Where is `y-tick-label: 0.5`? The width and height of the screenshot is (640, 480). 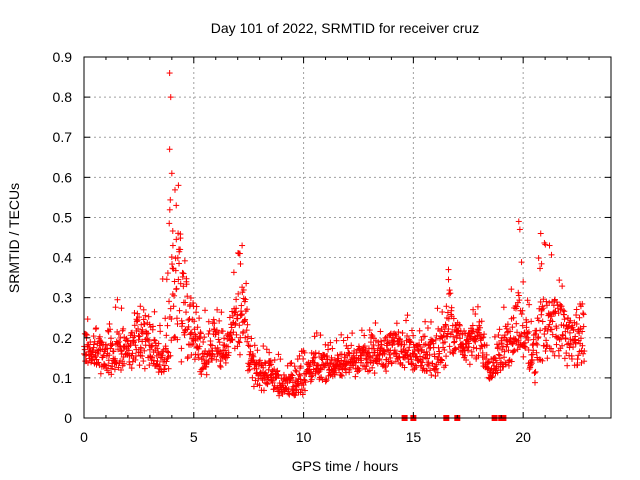 y-tick-label: 0.5 is located at coordinates (63, 217).